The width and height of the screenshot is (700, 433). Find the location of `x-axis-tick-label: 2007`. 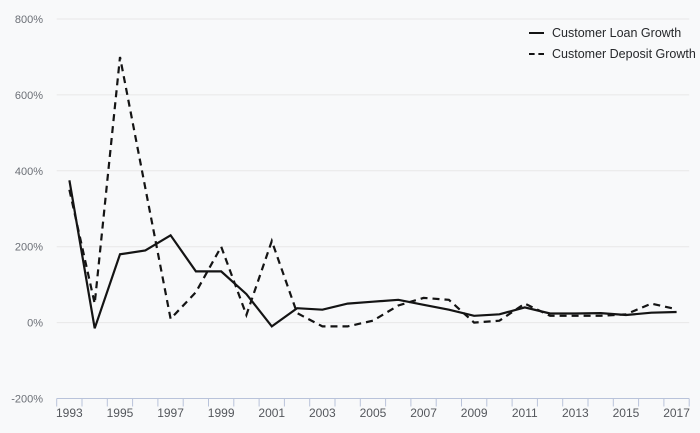

x-axis-tick-label: 2007 is located at coordinates (423, 413).